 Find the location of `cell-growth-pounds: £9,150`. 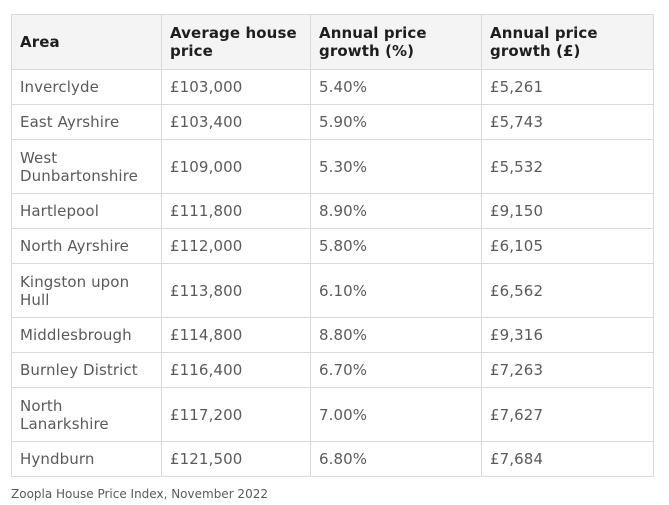

cell-growth-pounds: £9,150 is located at coordinates (567, 211).